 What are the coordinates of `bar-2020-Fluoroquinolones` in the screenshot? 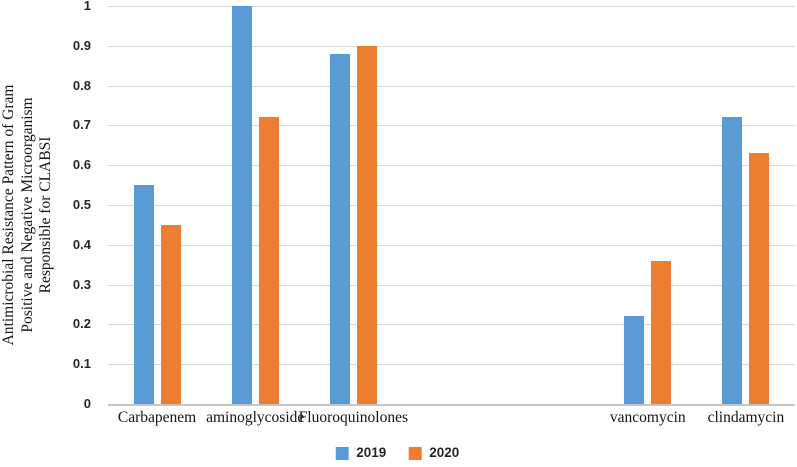 It's located at (366, 224).